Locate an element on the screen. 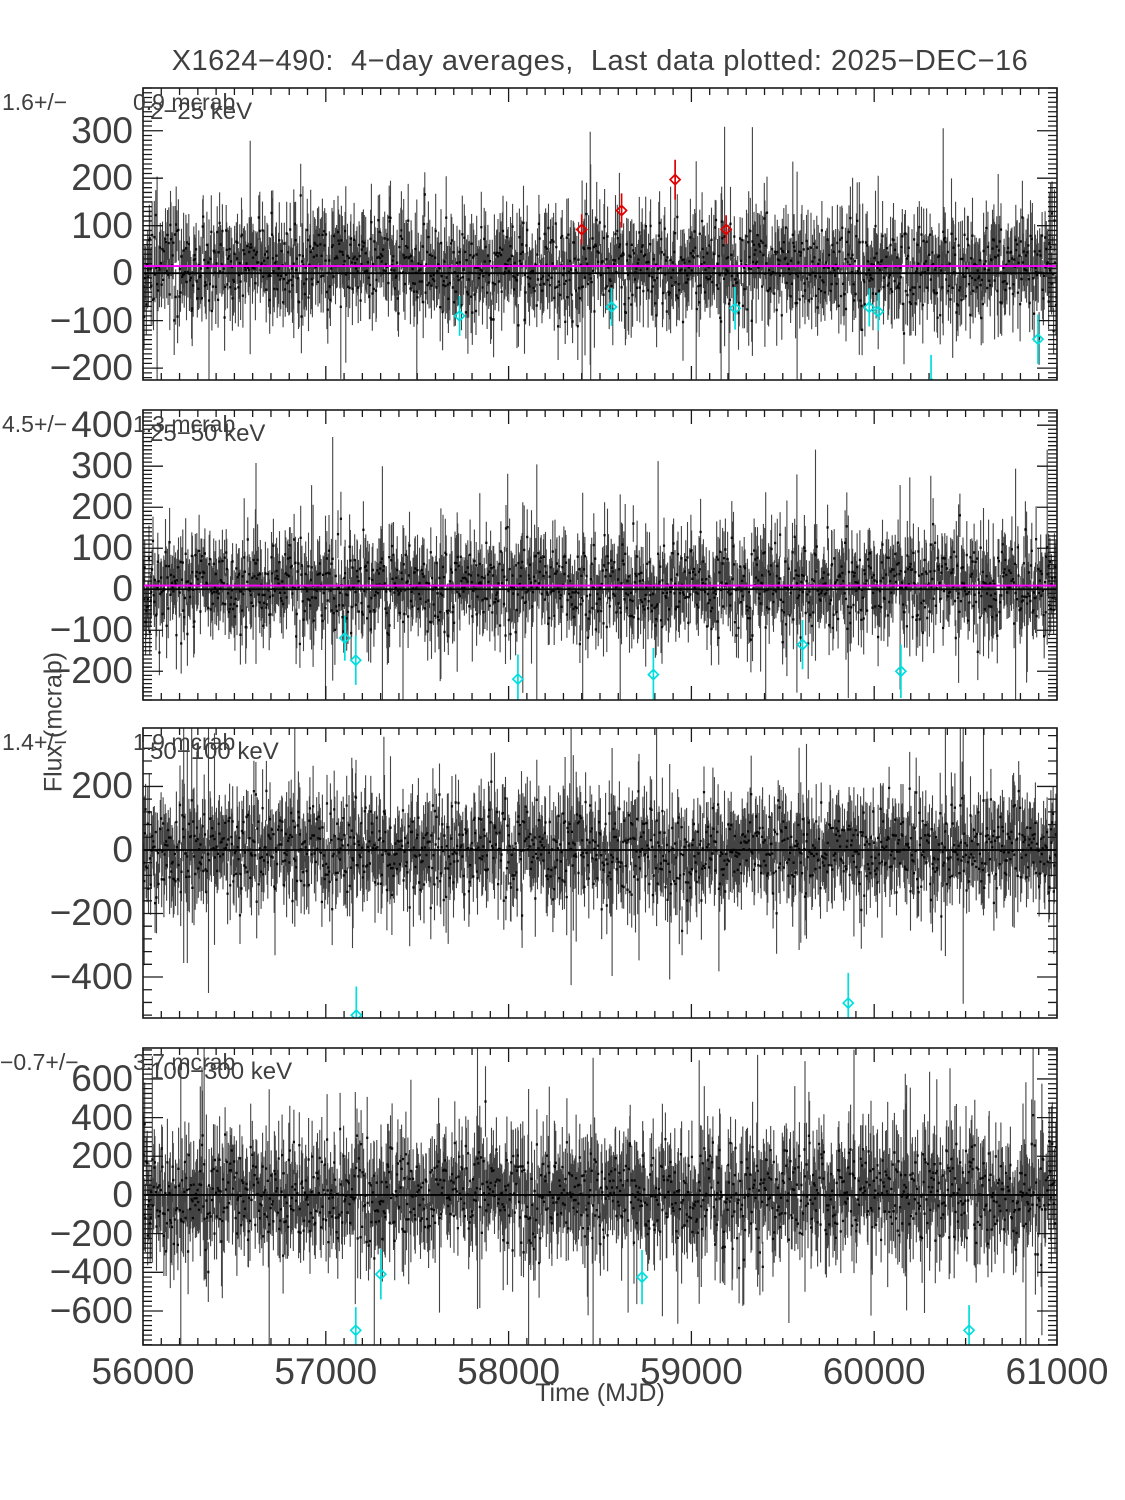 This screenshot has width=1125, height=1500. x-tick-label: 60000 is located at coordinates (874, 1371).